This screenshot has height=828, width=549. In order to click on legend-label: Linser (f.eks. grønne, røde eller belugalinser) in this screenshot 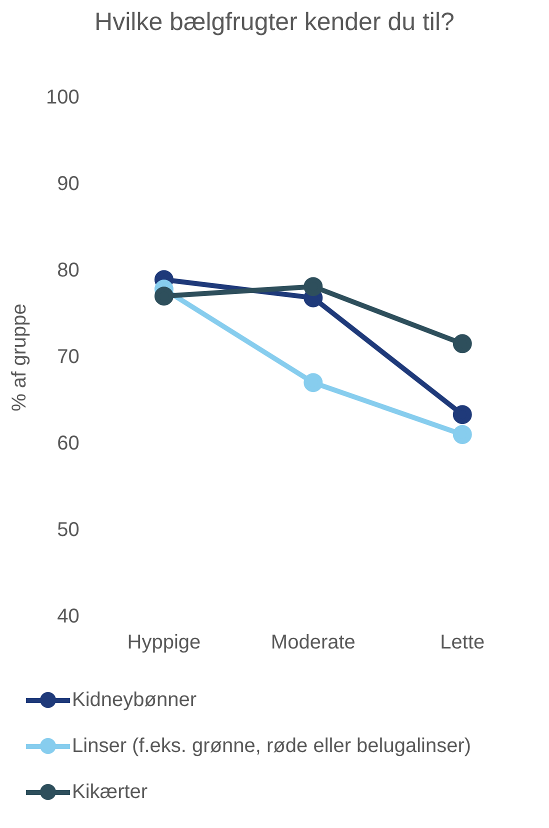, I will do `click(272, 746)`.